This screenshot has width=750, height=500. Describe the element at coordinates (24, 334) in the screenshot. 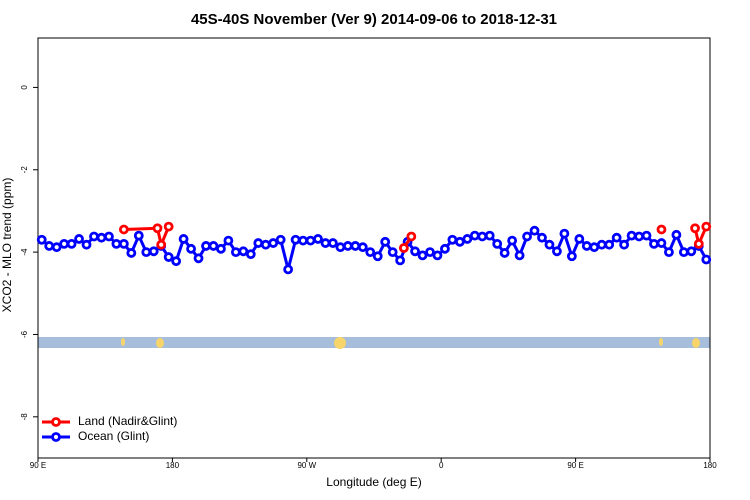

I see `y-tick-label: -6` at that location.